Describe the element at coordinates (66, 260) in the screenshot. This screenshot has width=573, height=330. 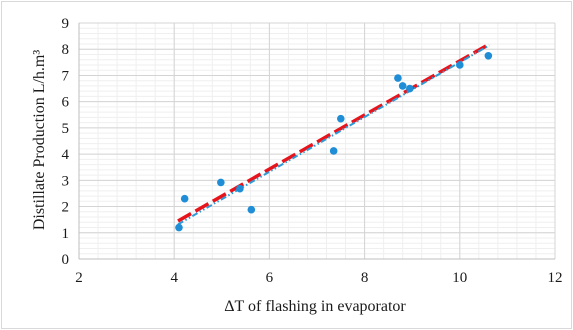
I see `y-tick-label: 0` at that location.